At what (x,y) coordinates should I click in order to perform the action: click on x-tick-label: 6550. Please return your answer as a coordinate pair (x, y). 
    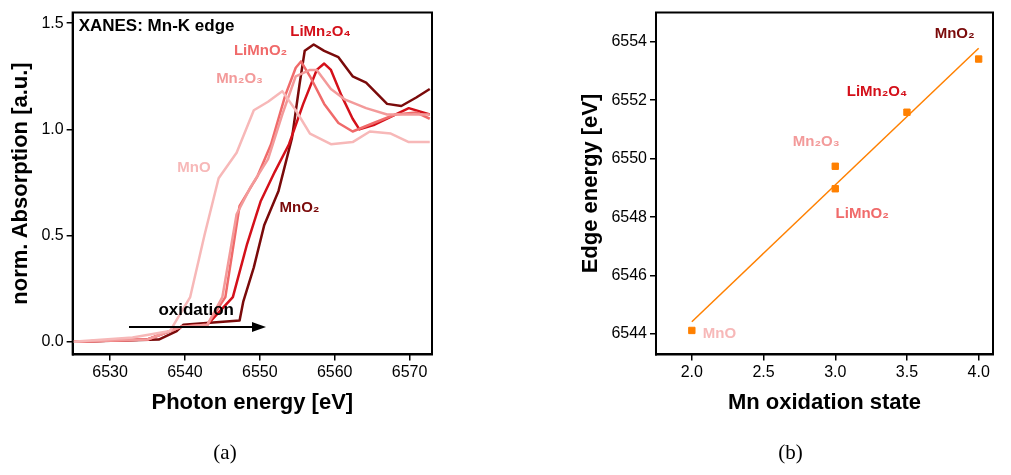
    Looking at the image, I should click on (260, 372).